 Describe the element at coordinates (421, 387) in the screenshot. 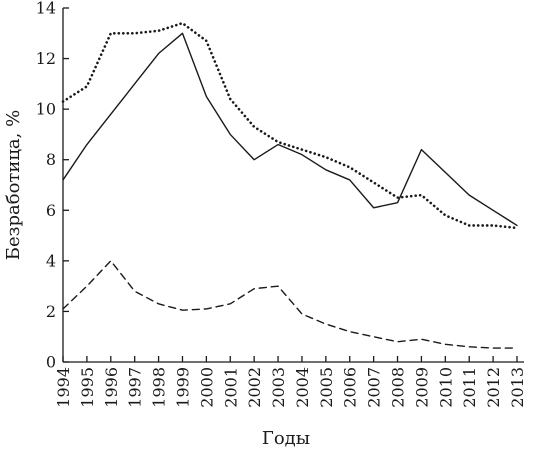

I see `x-tick-label: 2009` at that location.